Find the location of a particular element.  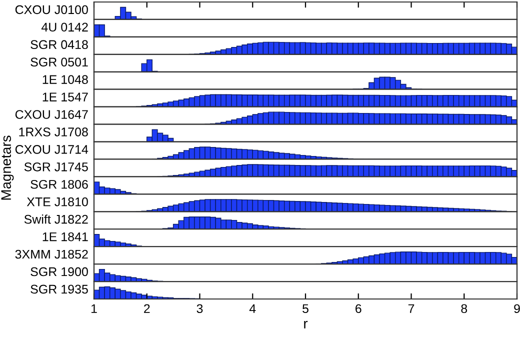

y-axis-title: SGR 0418 is located at coordinates (59, 45).